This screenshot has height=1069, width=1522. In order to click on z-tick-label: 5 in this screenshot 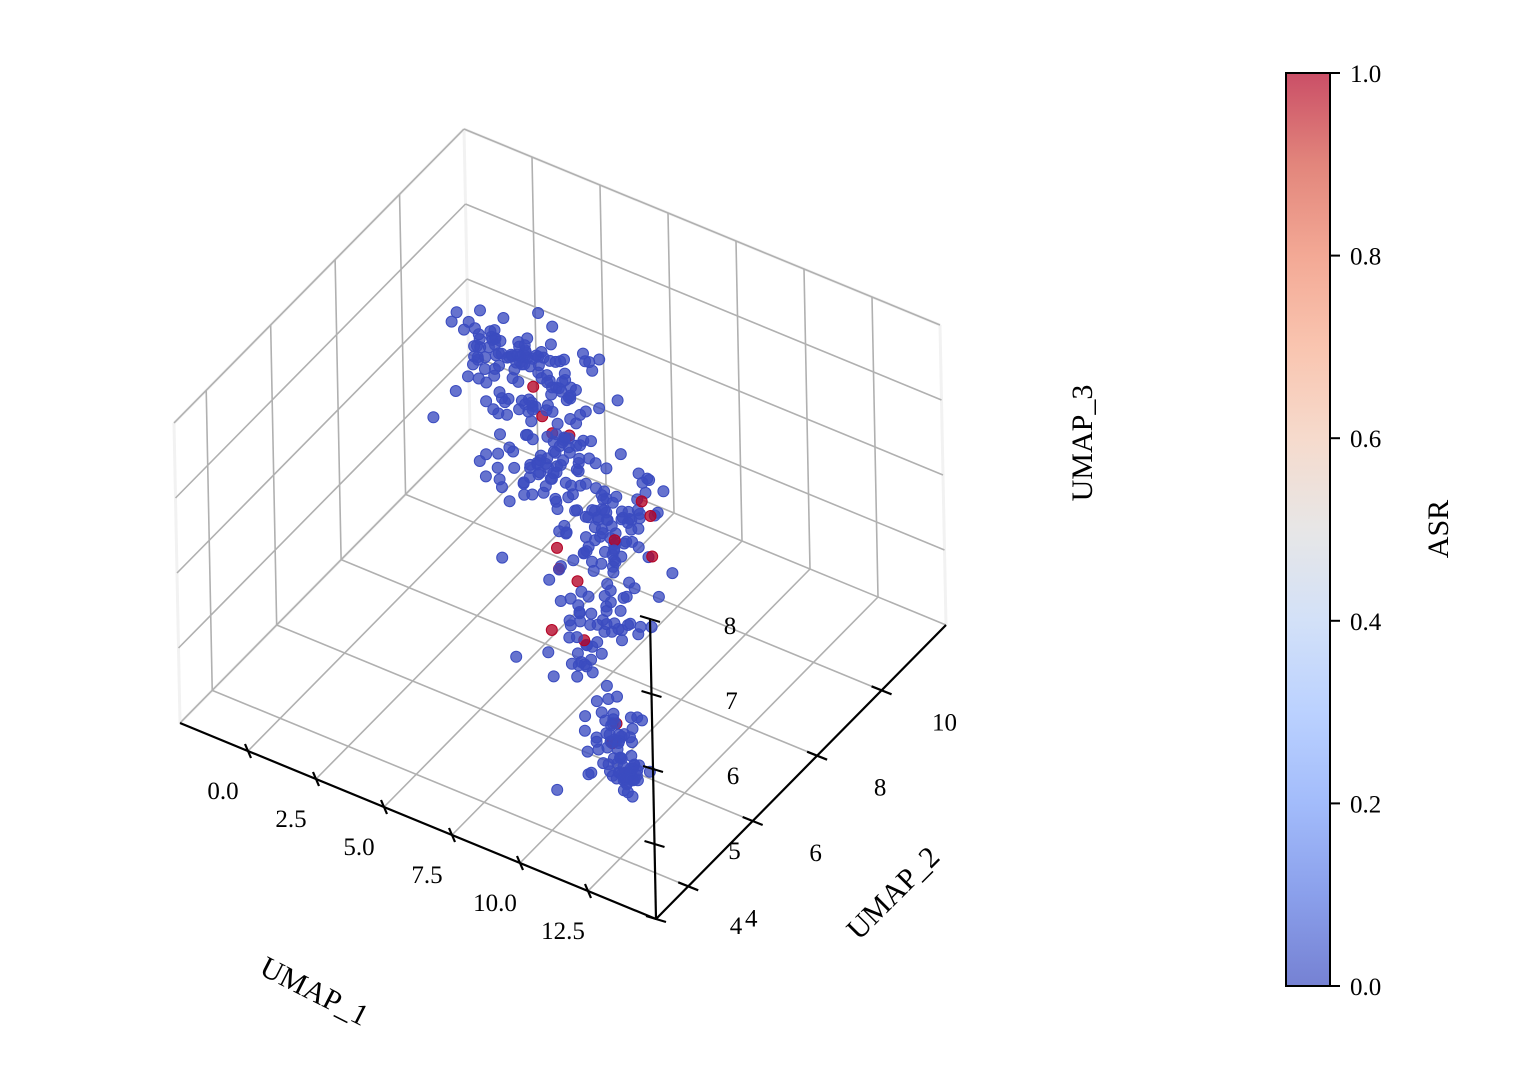, I will do `click(734, 851)`.